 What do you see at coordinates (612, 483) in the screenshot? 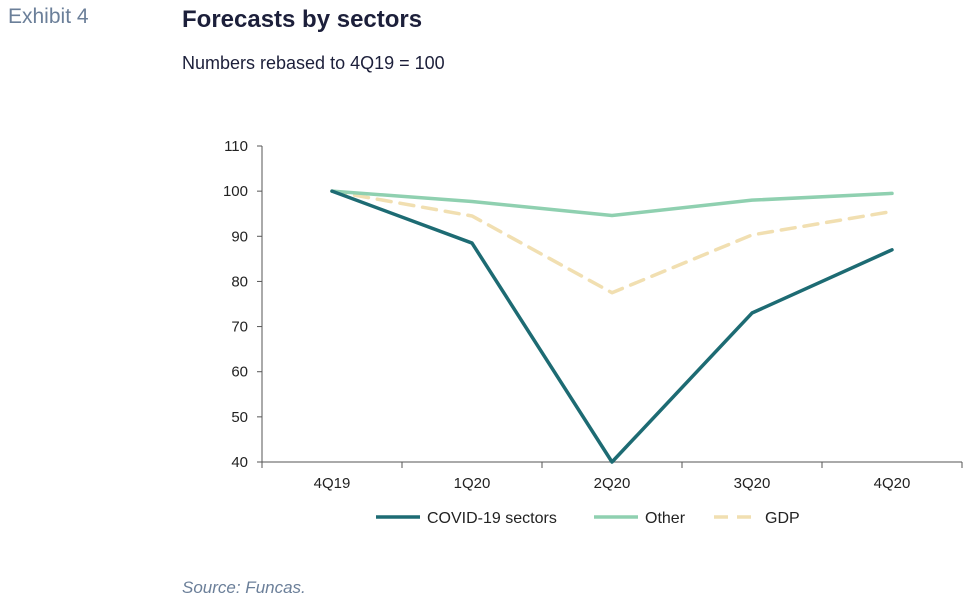
I see `x-tick-label: 2Q20` at bounding box center [612, 483].